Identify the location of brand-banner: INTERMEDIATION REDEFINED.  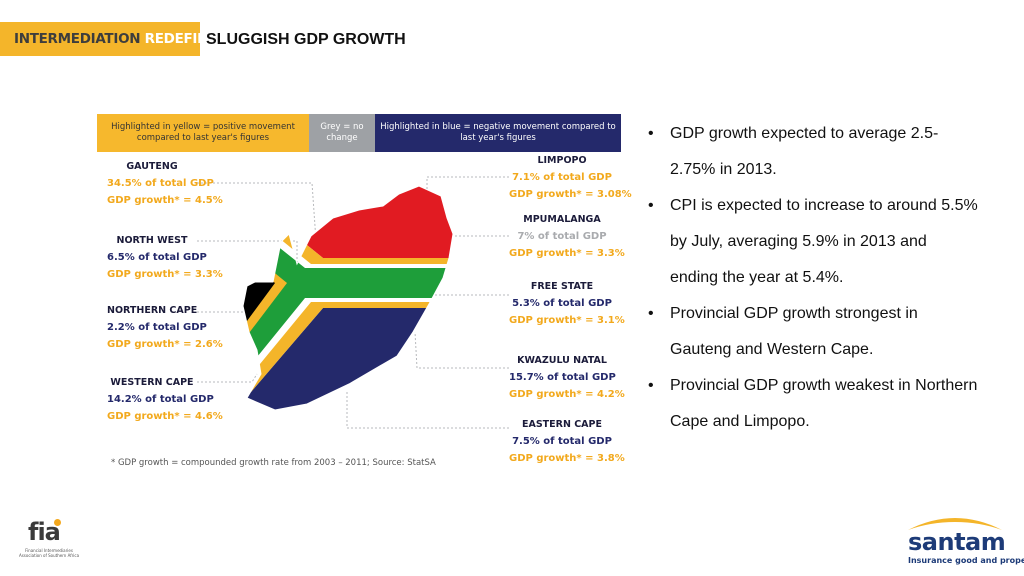
(114, 39).